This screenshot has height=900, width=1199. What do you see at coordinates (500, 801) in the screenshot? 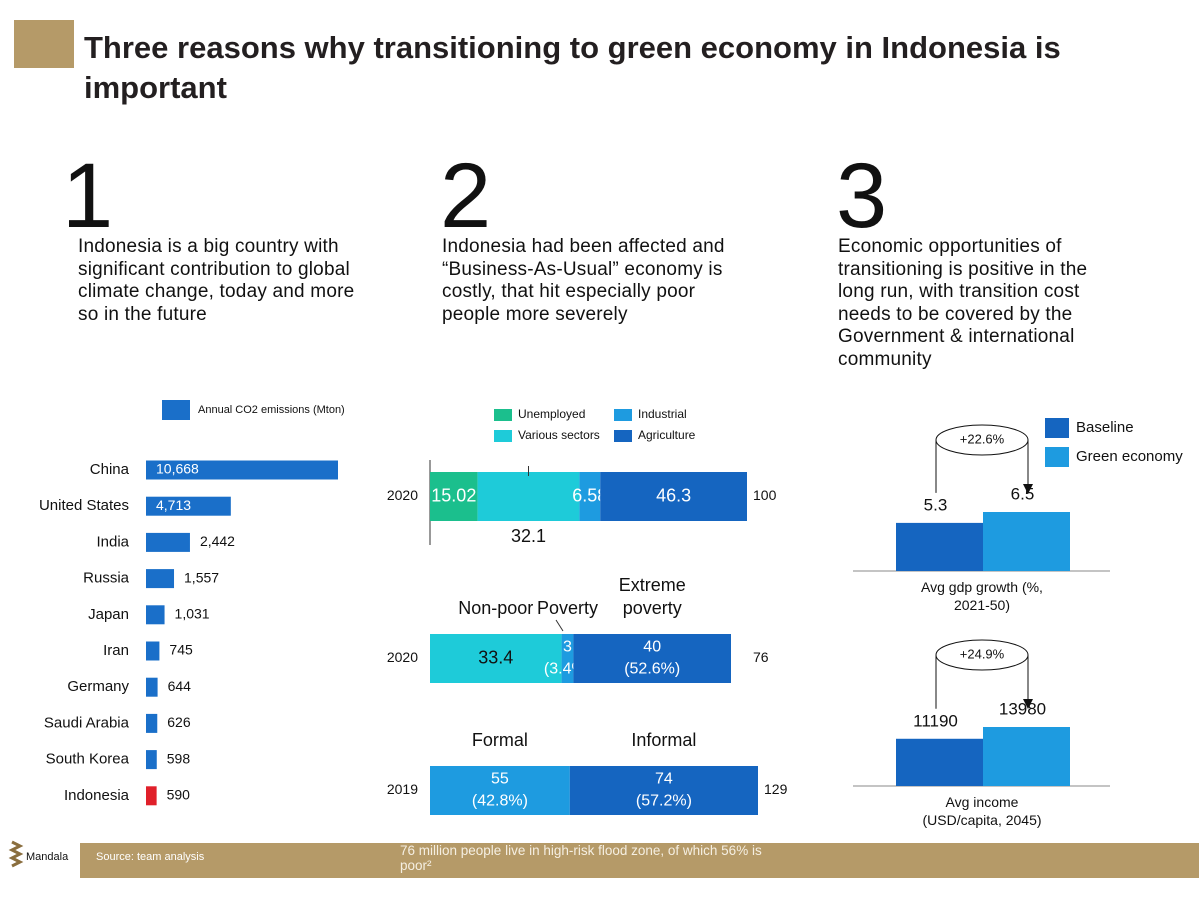
I see `segment-share: (42.8%)` at bounding box center [500, 801].